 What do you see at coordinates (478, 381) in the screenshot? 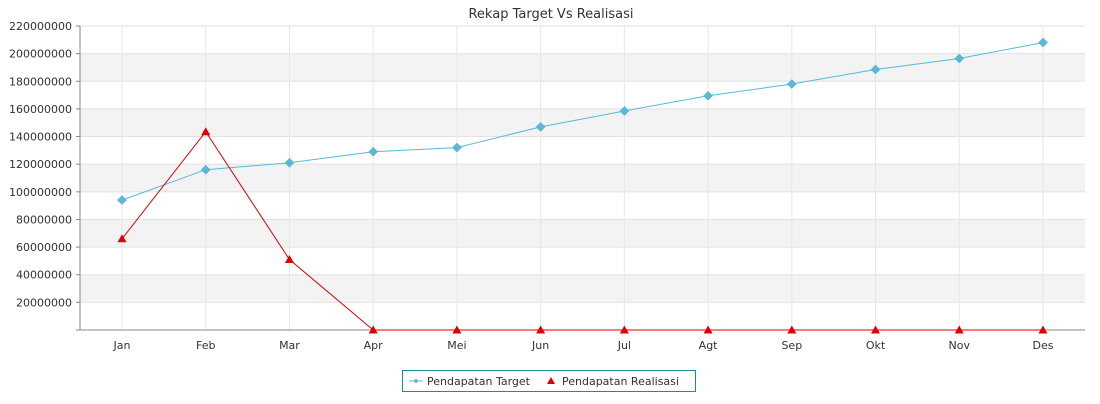
I see `legend-label-target: Pendapatan Target` at bounding box center [478, 381].